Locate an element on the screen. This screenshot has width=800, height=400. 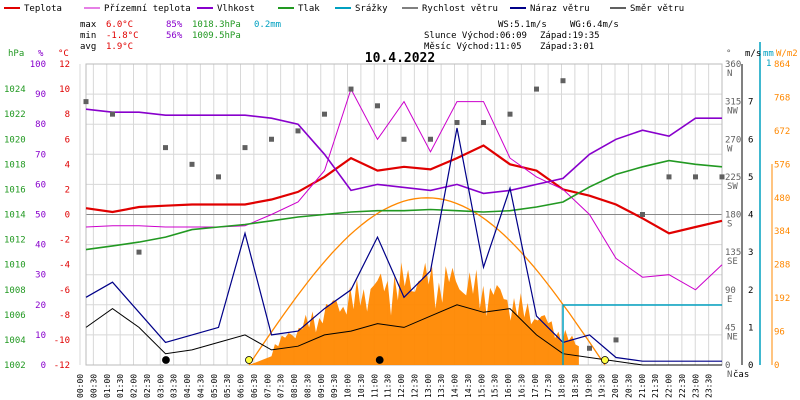
axis-title-mm: mm is located at coordinates (768, 54).